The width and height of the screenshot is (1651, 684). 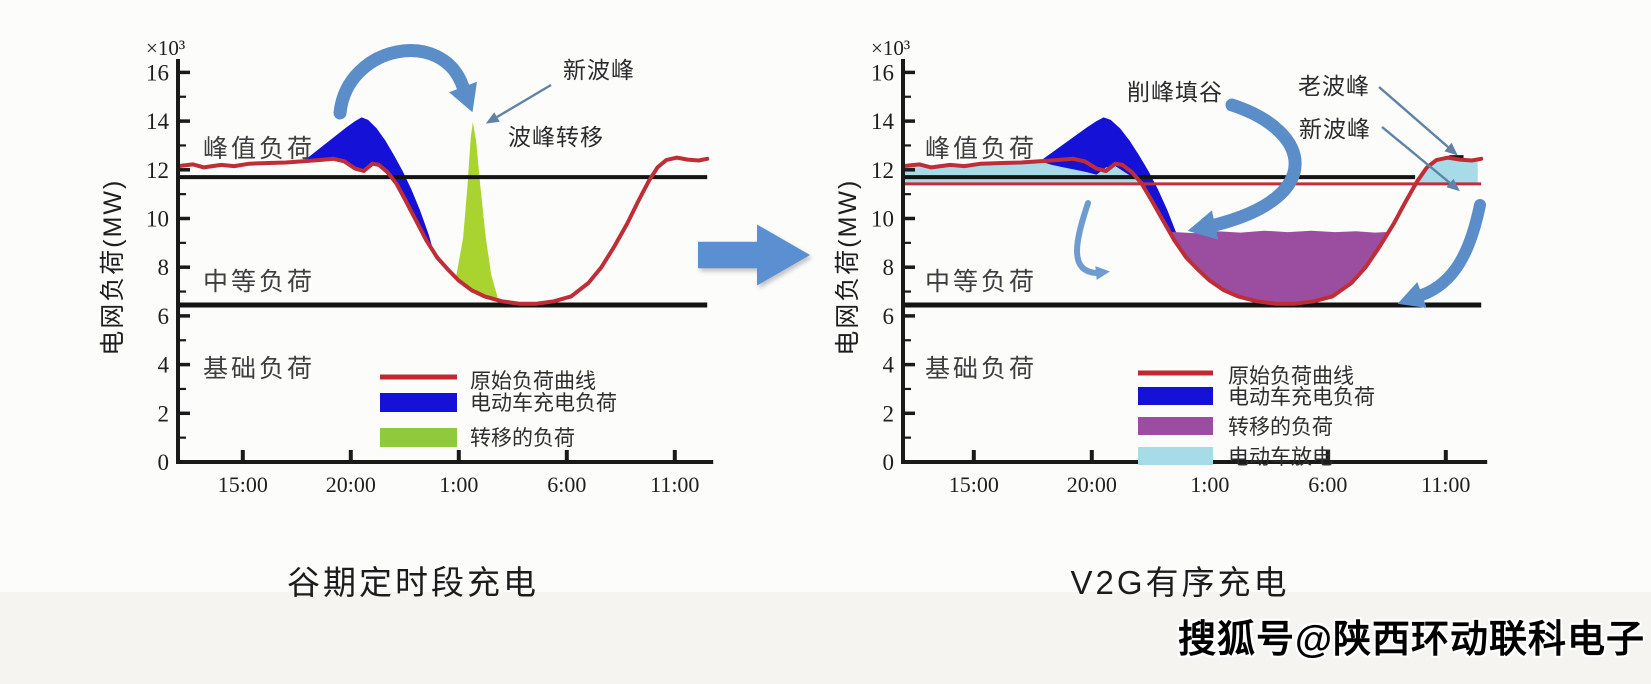 What do you see at coordinates (1175, 92) in the screenshot?
I see `annotation-label: 削峰填谷` at bounding box center [1175, 92].